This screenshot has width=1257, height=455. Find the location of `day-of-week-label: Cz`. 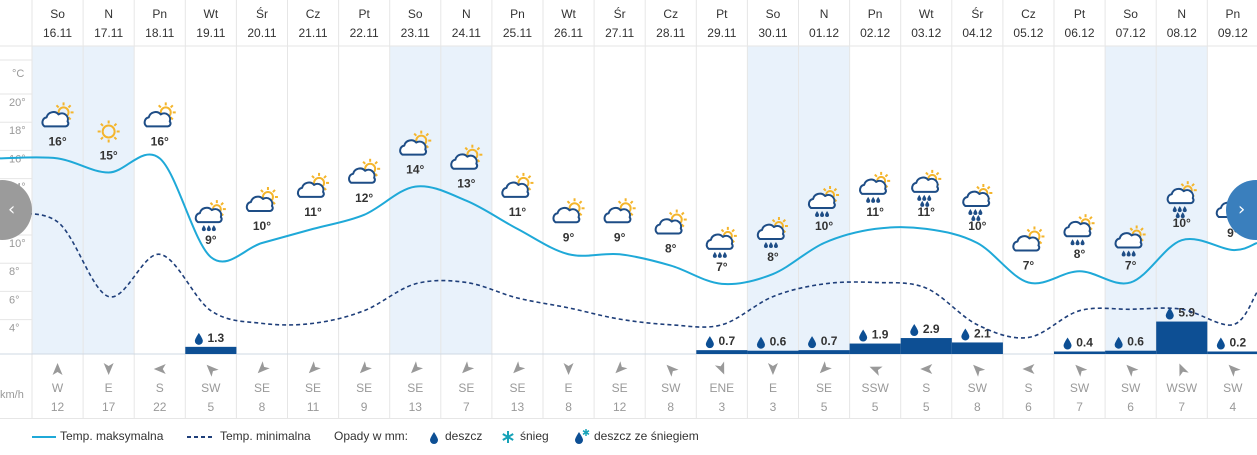

day-of-week-label: Cz is located at coordinates (313, 14).